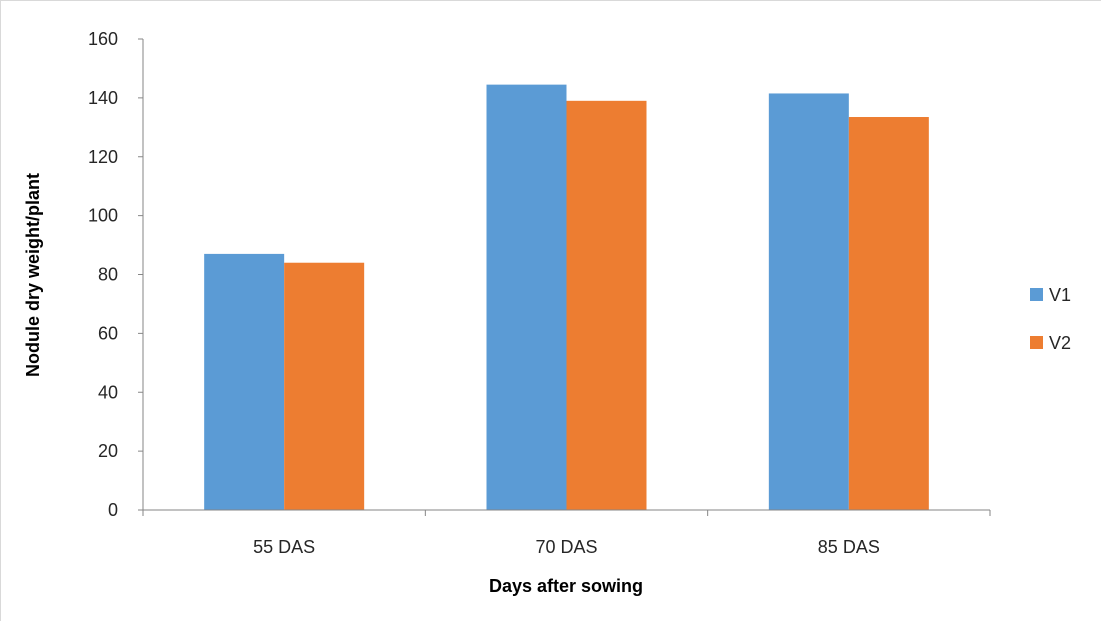 This screenshot has height=621, width=1101. What do you see at coordinates (808, 301) in the screenshot?
I see `bar-v1-85-das` at bounding box center [808, 301].